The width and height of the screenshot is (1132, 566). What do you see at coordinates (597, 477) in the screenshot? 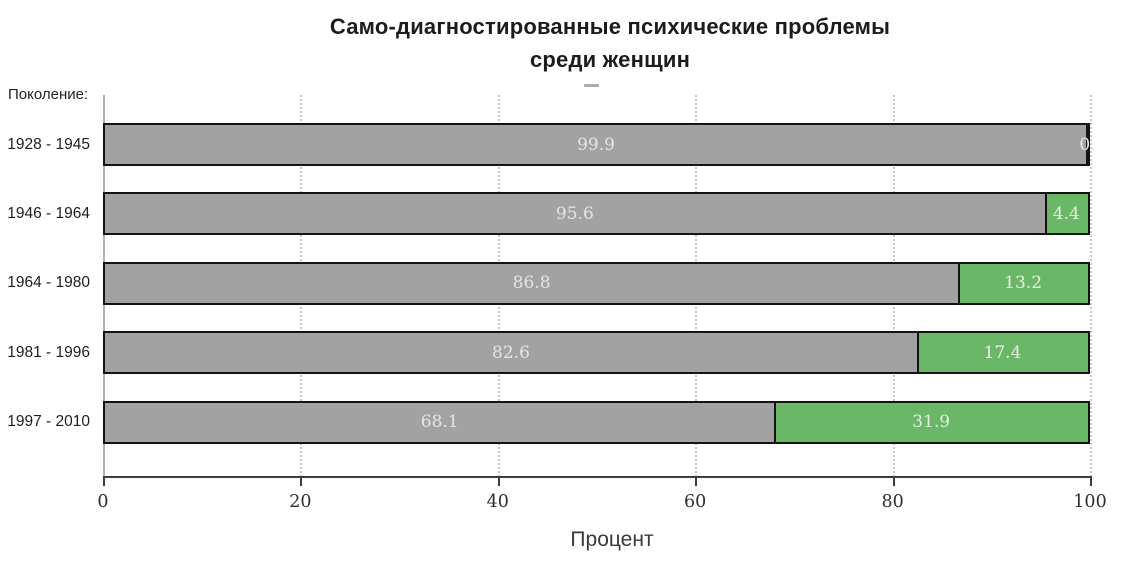
I see `x-axis-line` at bounding box center [597, 477].